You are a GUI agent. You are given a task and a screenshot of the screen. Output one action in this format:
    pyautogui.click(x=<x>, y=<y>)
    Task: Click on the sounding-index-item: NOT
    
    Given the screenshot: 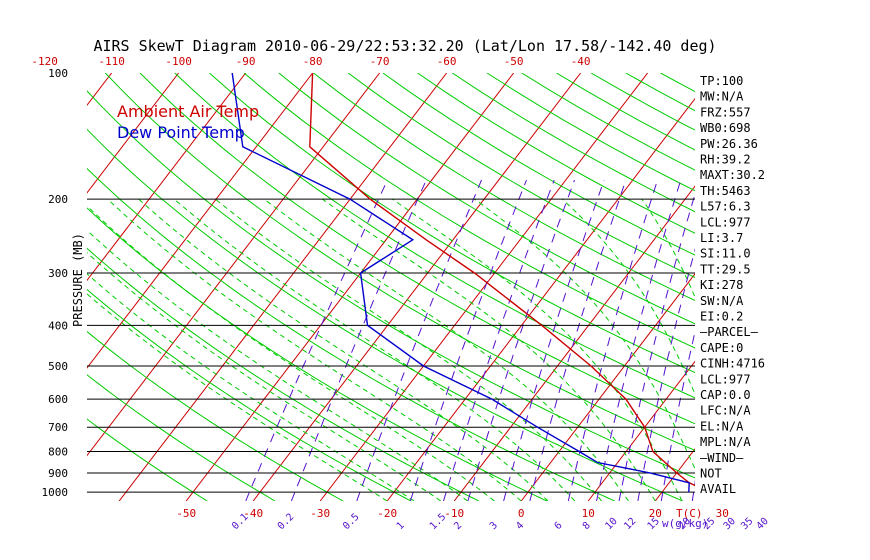 What is the action you would take?
    pyautogui.click(x=711, y=474)
    